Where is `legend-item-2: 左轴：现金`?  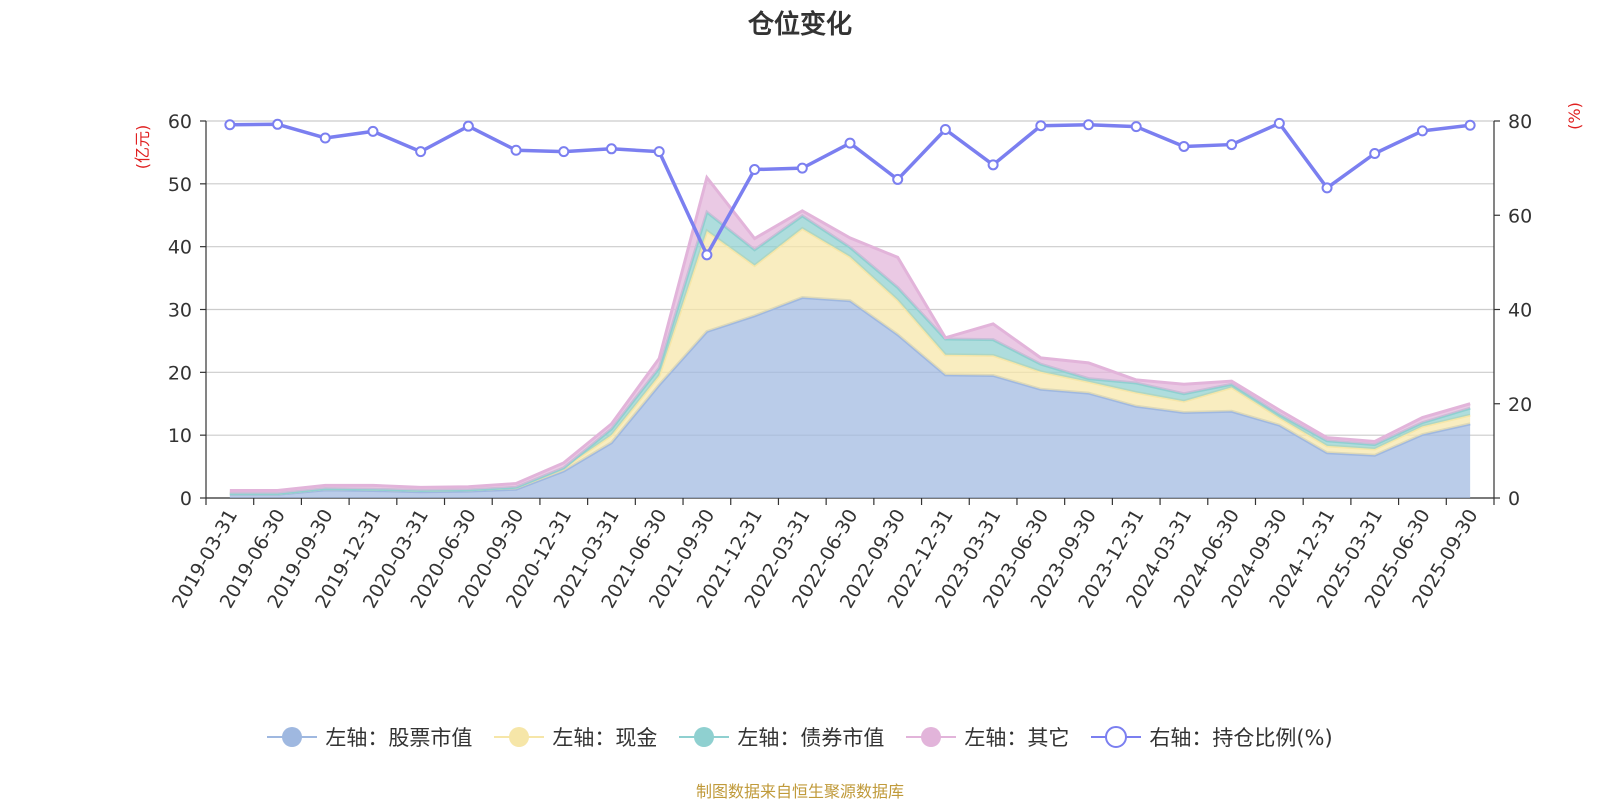
legend-item-2: 左轴：现金 is located at coordinates (575, 737).